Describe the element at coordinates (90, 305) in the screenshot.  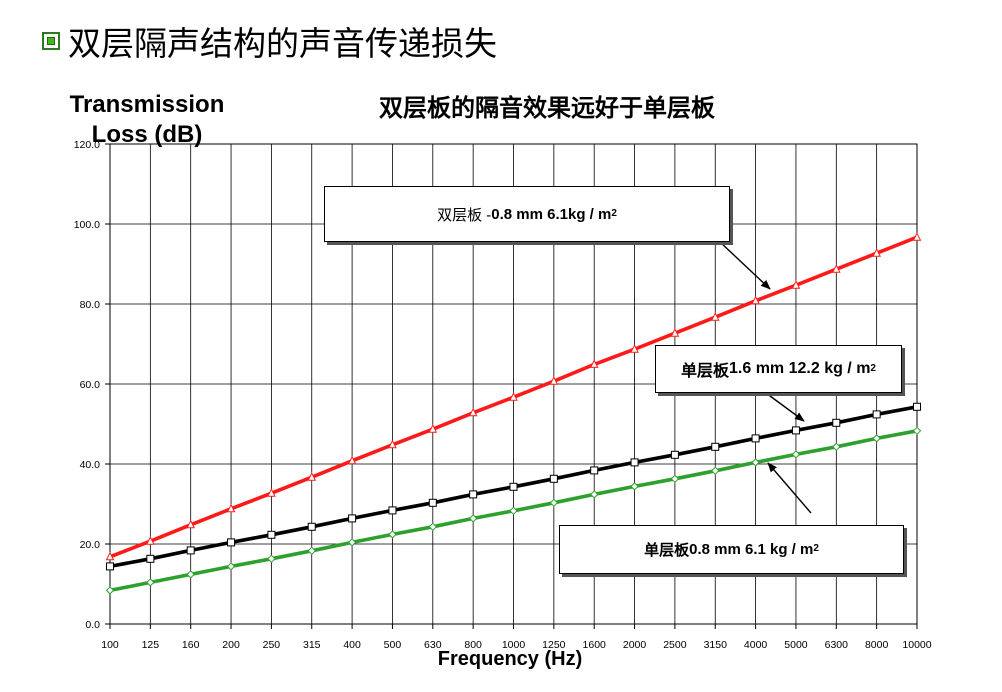
I see `y-tick-label: 80.0` at that location.